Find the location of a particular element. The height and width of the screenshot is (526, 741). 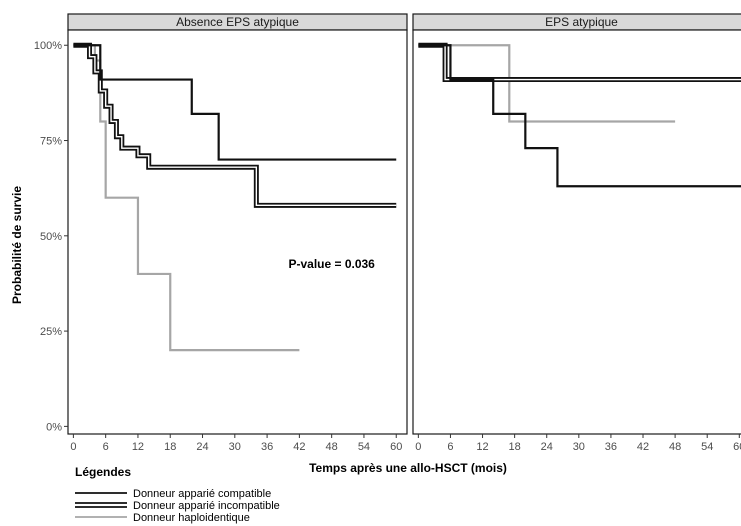

panel-series is located at coordinates (579, 115).